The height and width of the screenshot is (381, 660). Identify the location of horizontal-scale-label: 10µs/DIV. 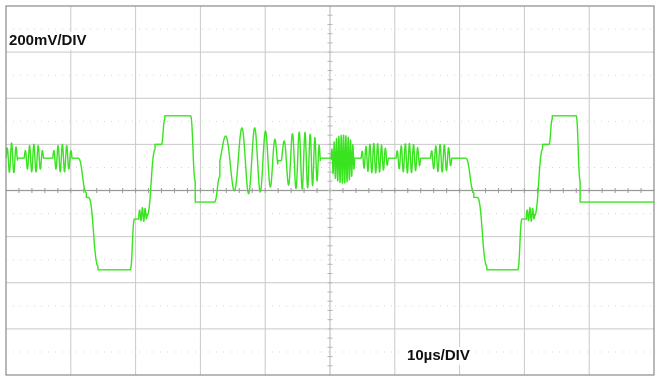
(438, 356).